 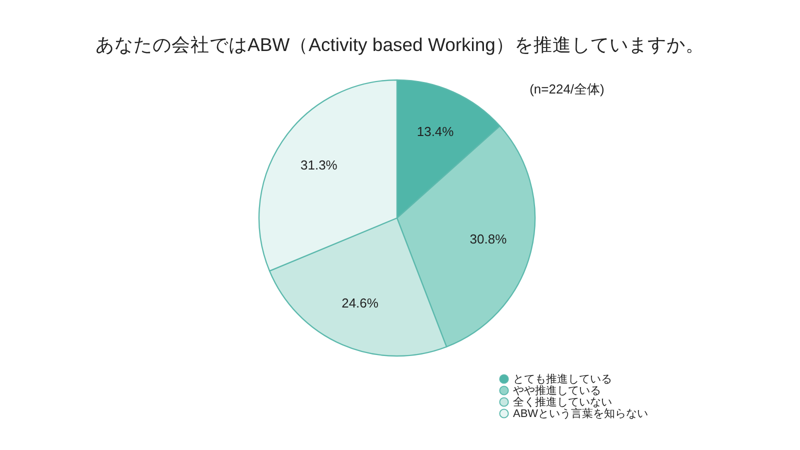 What do you see at coordinates (489, 238) in the screenshot?
I see `data-label: 30.8%` at bounding box center [489, 238].